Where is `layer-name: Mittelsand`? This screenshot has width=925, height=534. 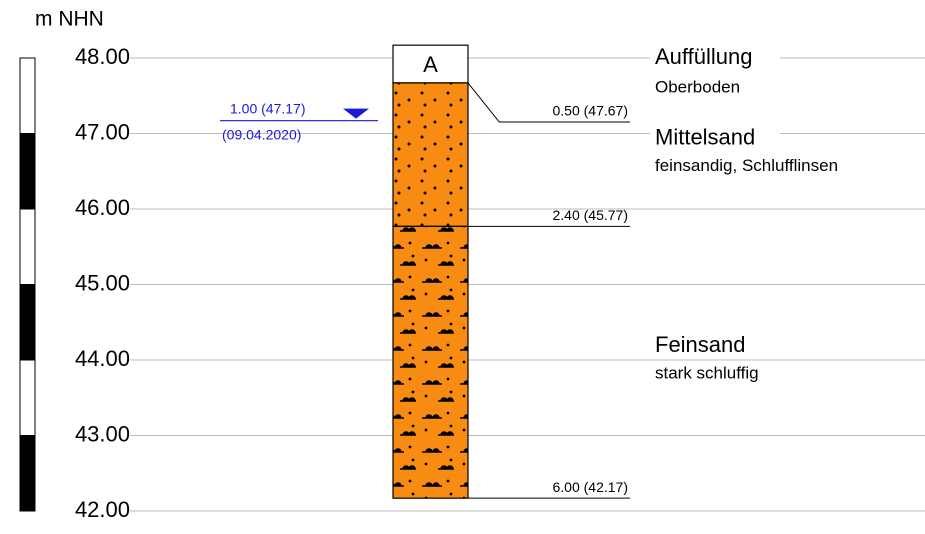 layer-name: Mittelsand is located at coordinates (705, 136).